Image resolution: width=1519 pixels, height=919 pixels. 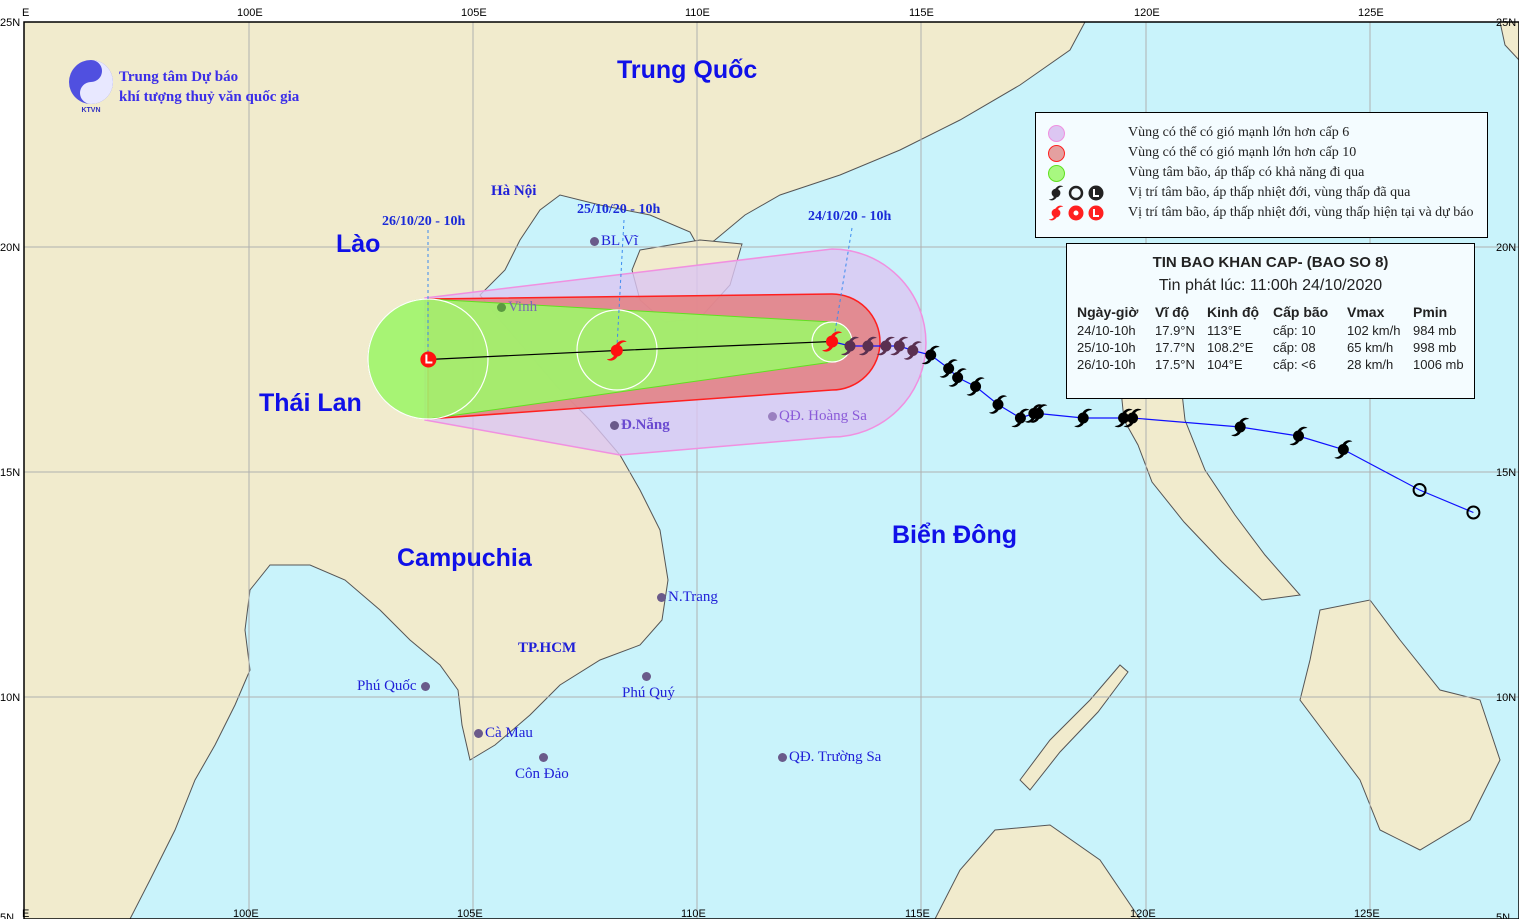 What do you see at coordinates (619, 209) in the screenshot?
I see `forecast-label-25: 25/10/20 - 10h` at bounding box center [619, 209].